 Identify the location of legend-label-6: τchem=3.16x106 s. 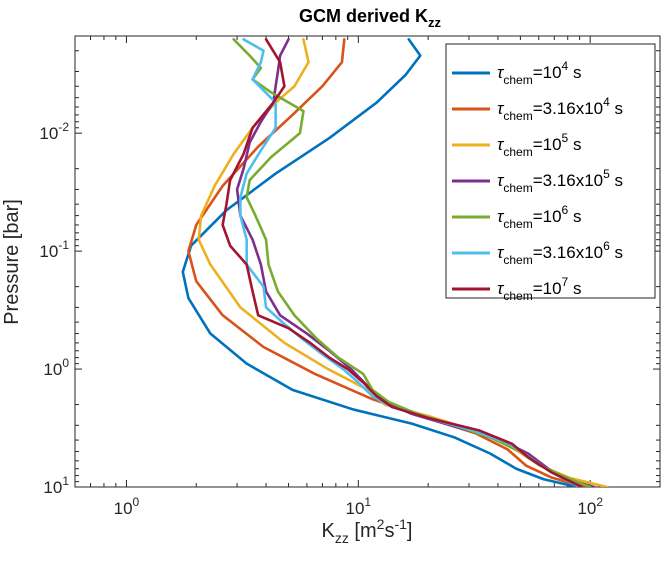
(560, 253).